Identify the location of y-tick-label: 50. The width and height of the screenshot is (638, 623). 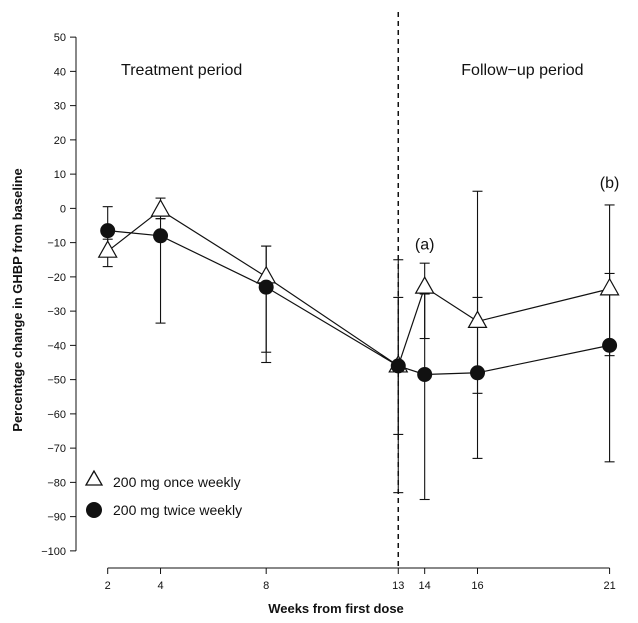
(60, 38).